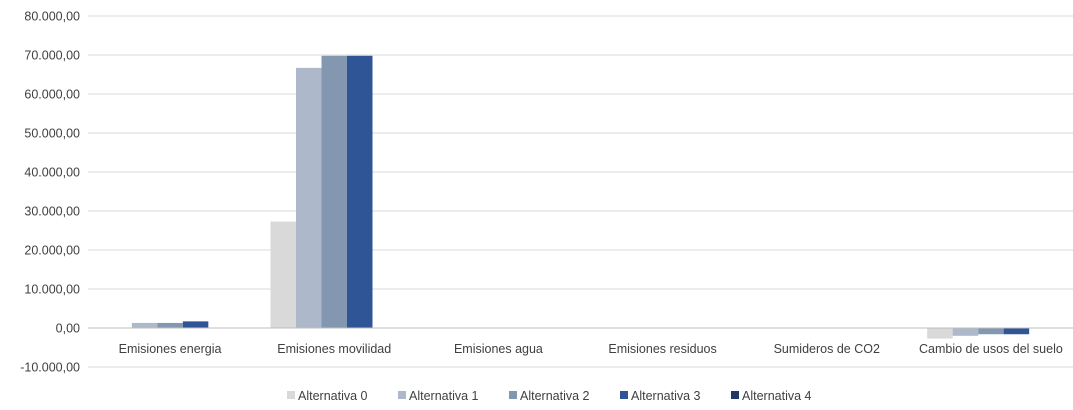 This screenshot has height=410, width=1073. Describe the element at coordinates (991, 349) in the screenshot. I see `x-category-label: Cambio de usos del suelo` at that location.